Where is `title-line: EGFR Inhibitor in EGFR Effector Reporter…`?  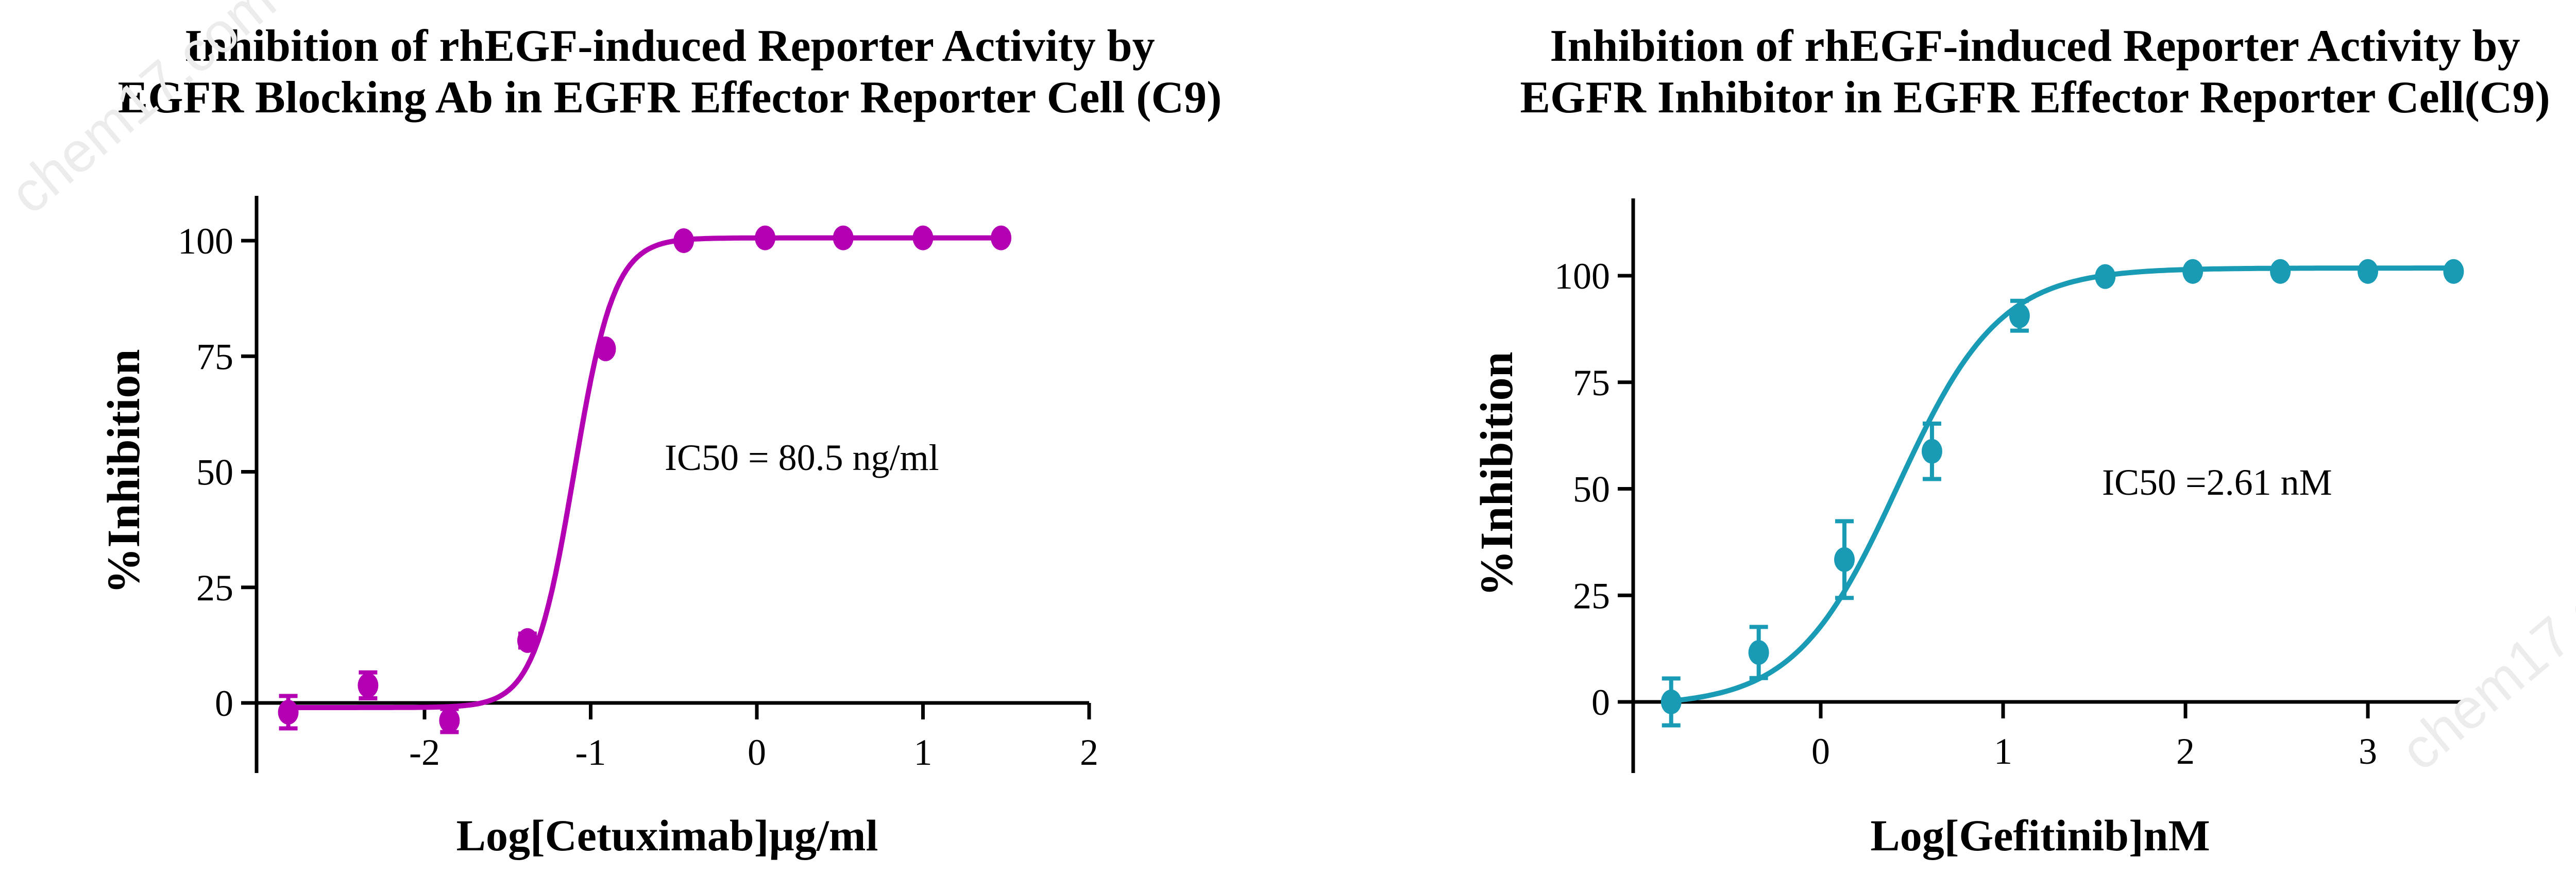
title-line: EGFR Inhibitor in EGFR Effector Reporter… is located at coordinates (2035, 98).